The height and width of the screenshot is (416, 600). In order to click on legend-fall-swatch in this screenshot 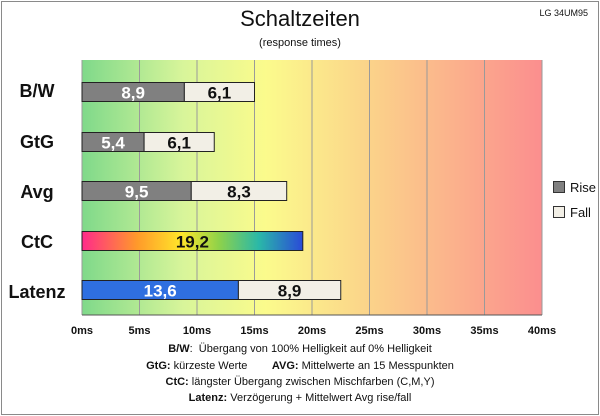, I will do `click(559, 212)`.